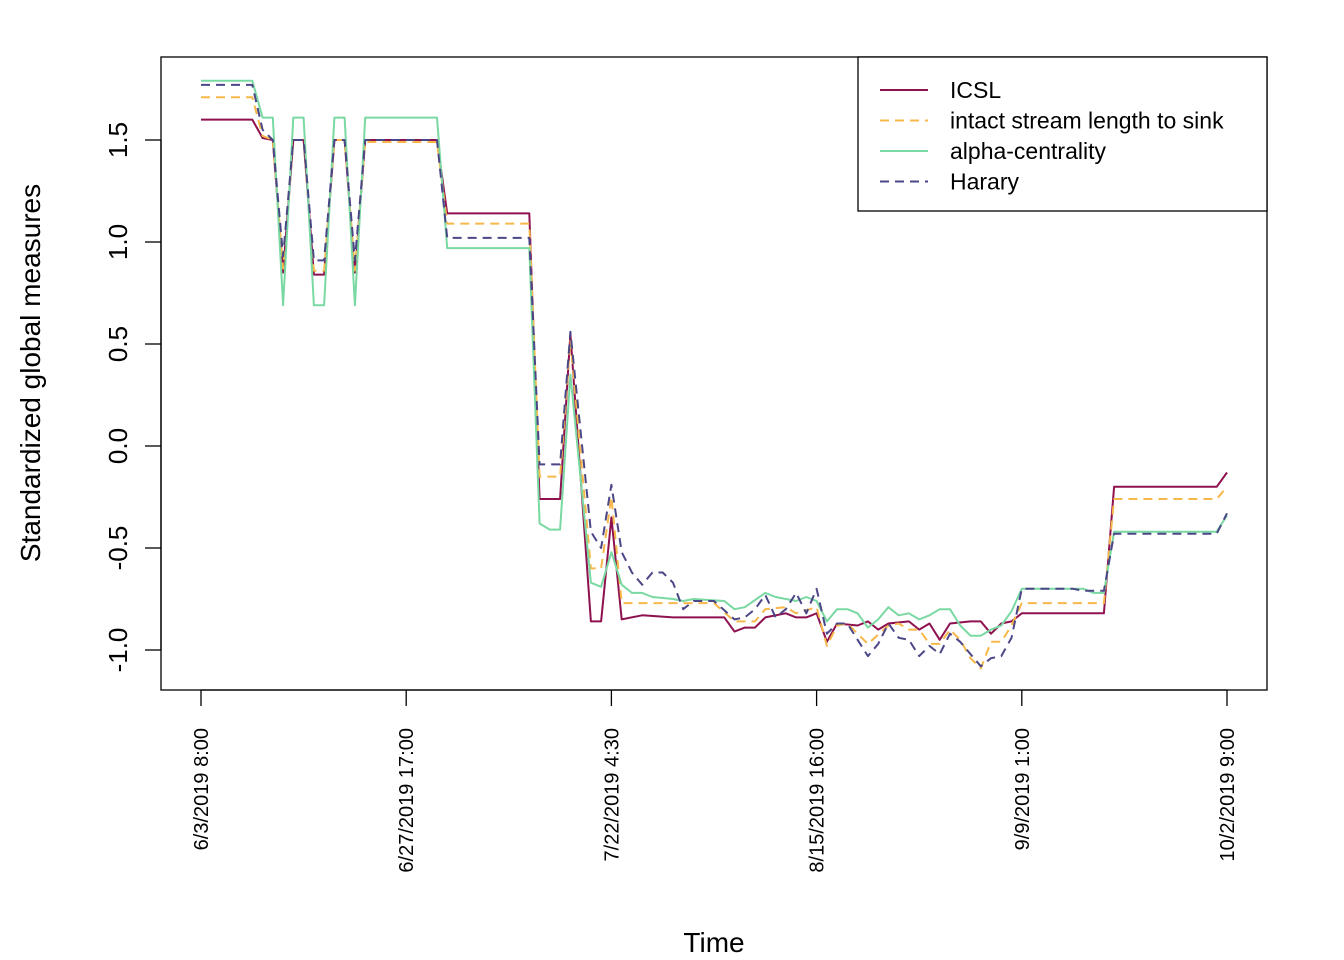  Describe the element at coordinates (1228, 794) in the screenshot. I see `x-tick-label: 10/2/2019 9:00` at that location.